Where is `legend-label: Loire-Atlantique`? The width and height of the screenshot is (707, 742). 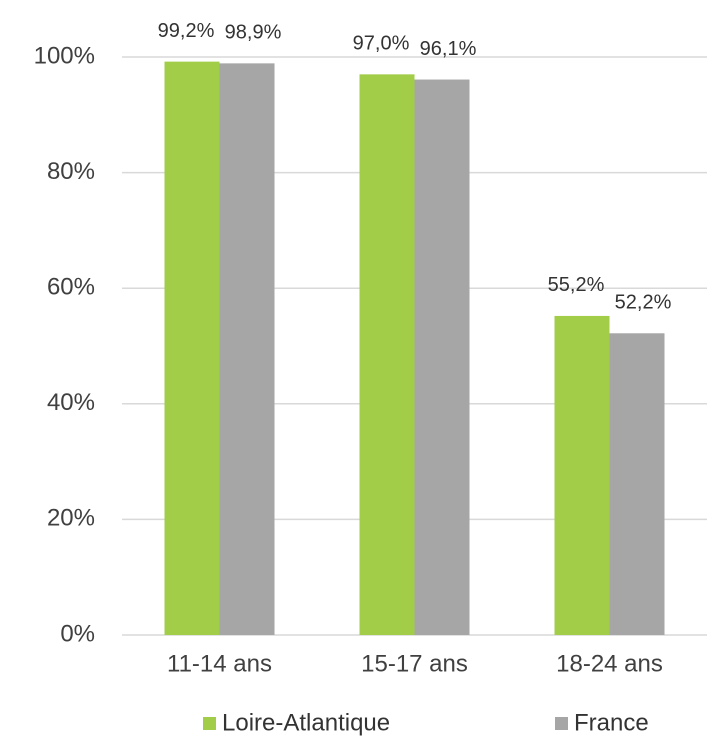 legend-label: Loire-Atlantique is located at coordinates (306, 722).